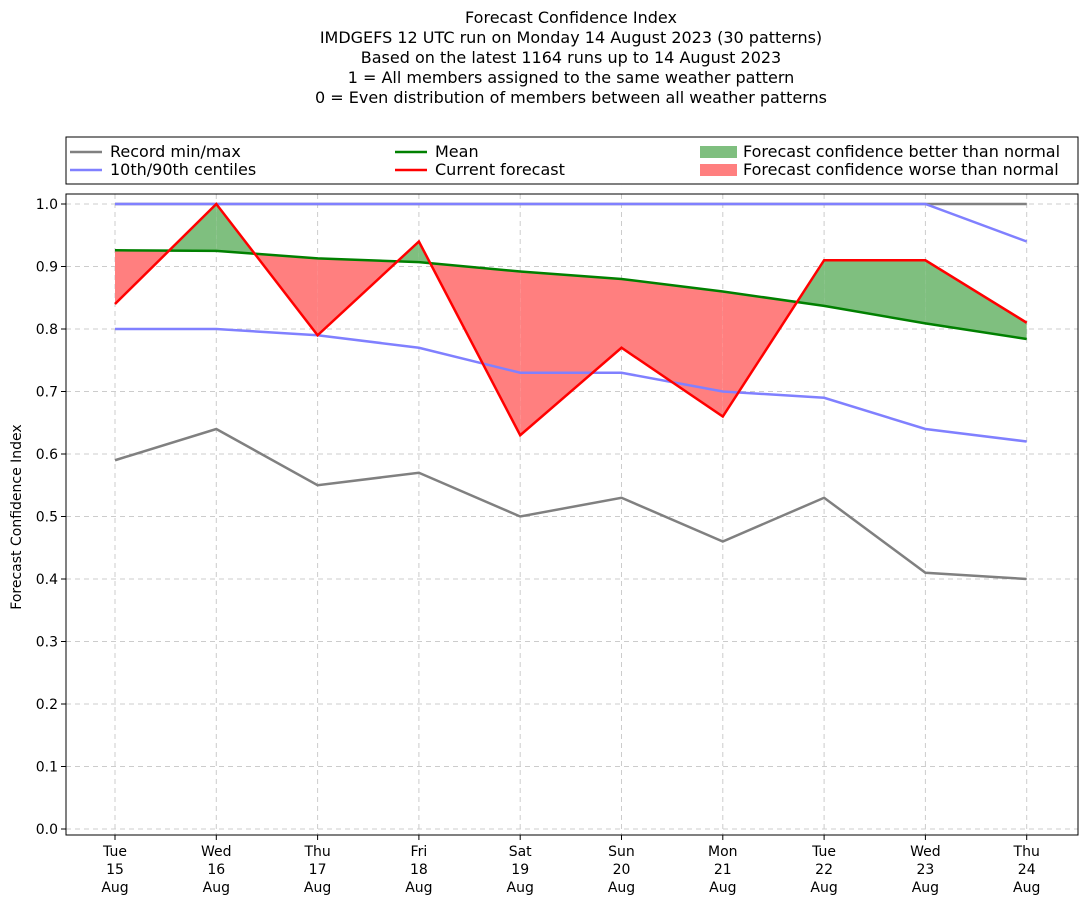  What do you see at coordinates (47, 768) in the screenshot?
I see `y-tick-label: 0.1` at bounding box center [47, 768].